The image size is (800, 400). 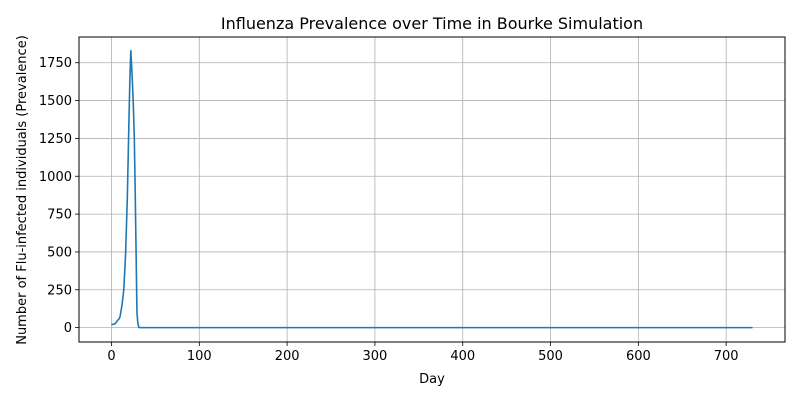 What do you see at coordinates (432, 379) in the screenshot?
I see `x-axis-label: Day` at bounding box center [432, 379].